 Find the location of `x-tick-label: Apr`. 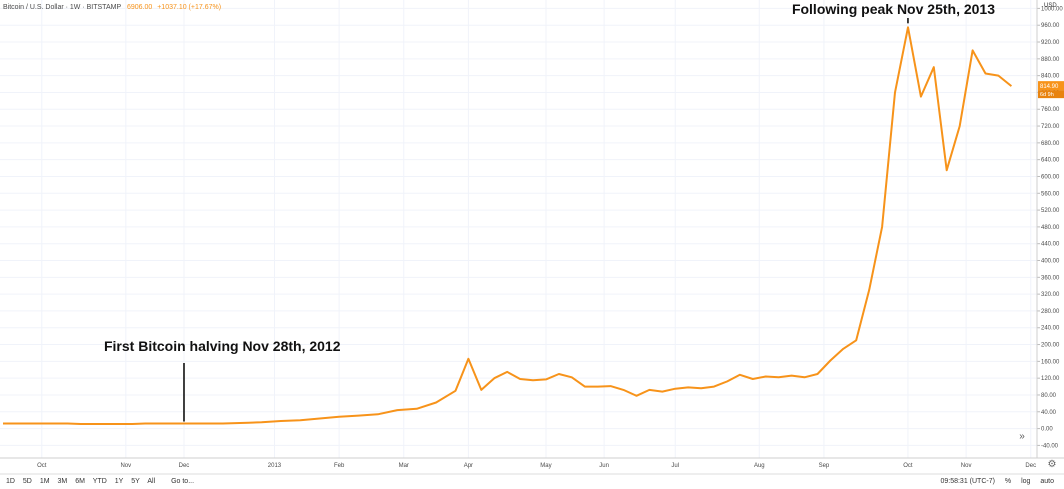

x-tick-label: Apr is located at coordinates (468, 466).